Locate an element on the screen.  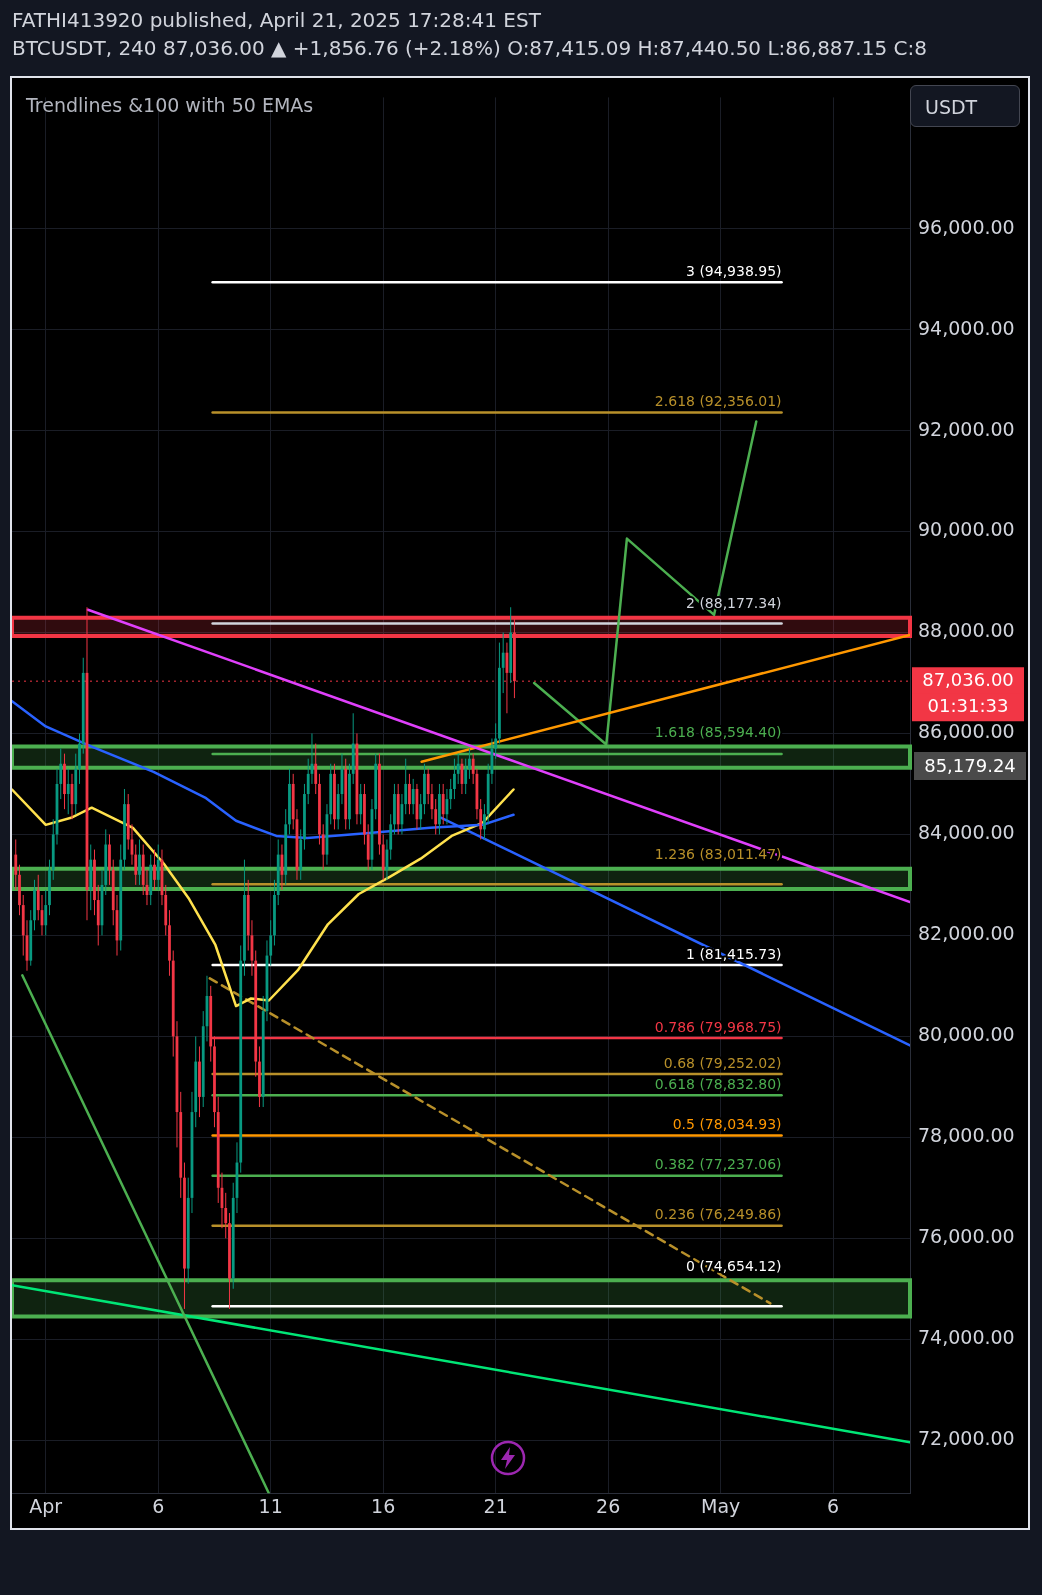
series-label: 0.236 (76,249.86) is located at coordinates (718, 1214).